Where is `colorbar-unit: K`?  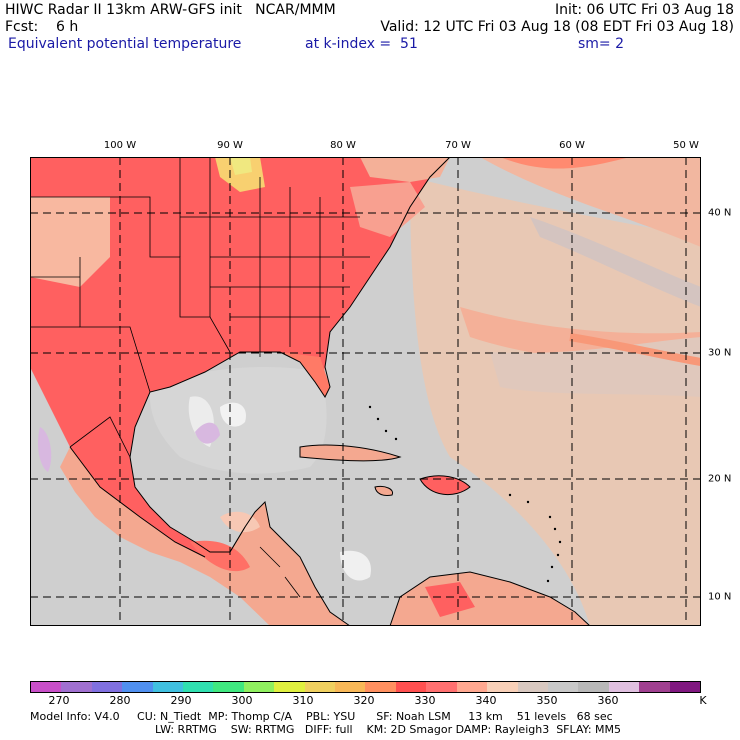 colorbar-unit: K is located at coordinates (703, 700).